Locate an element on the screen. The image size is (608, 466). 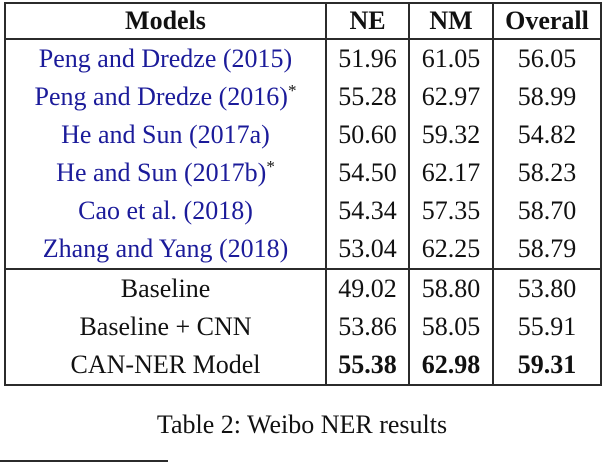
metric-value-nm: 62.98 is located at coordinates (451, 366).